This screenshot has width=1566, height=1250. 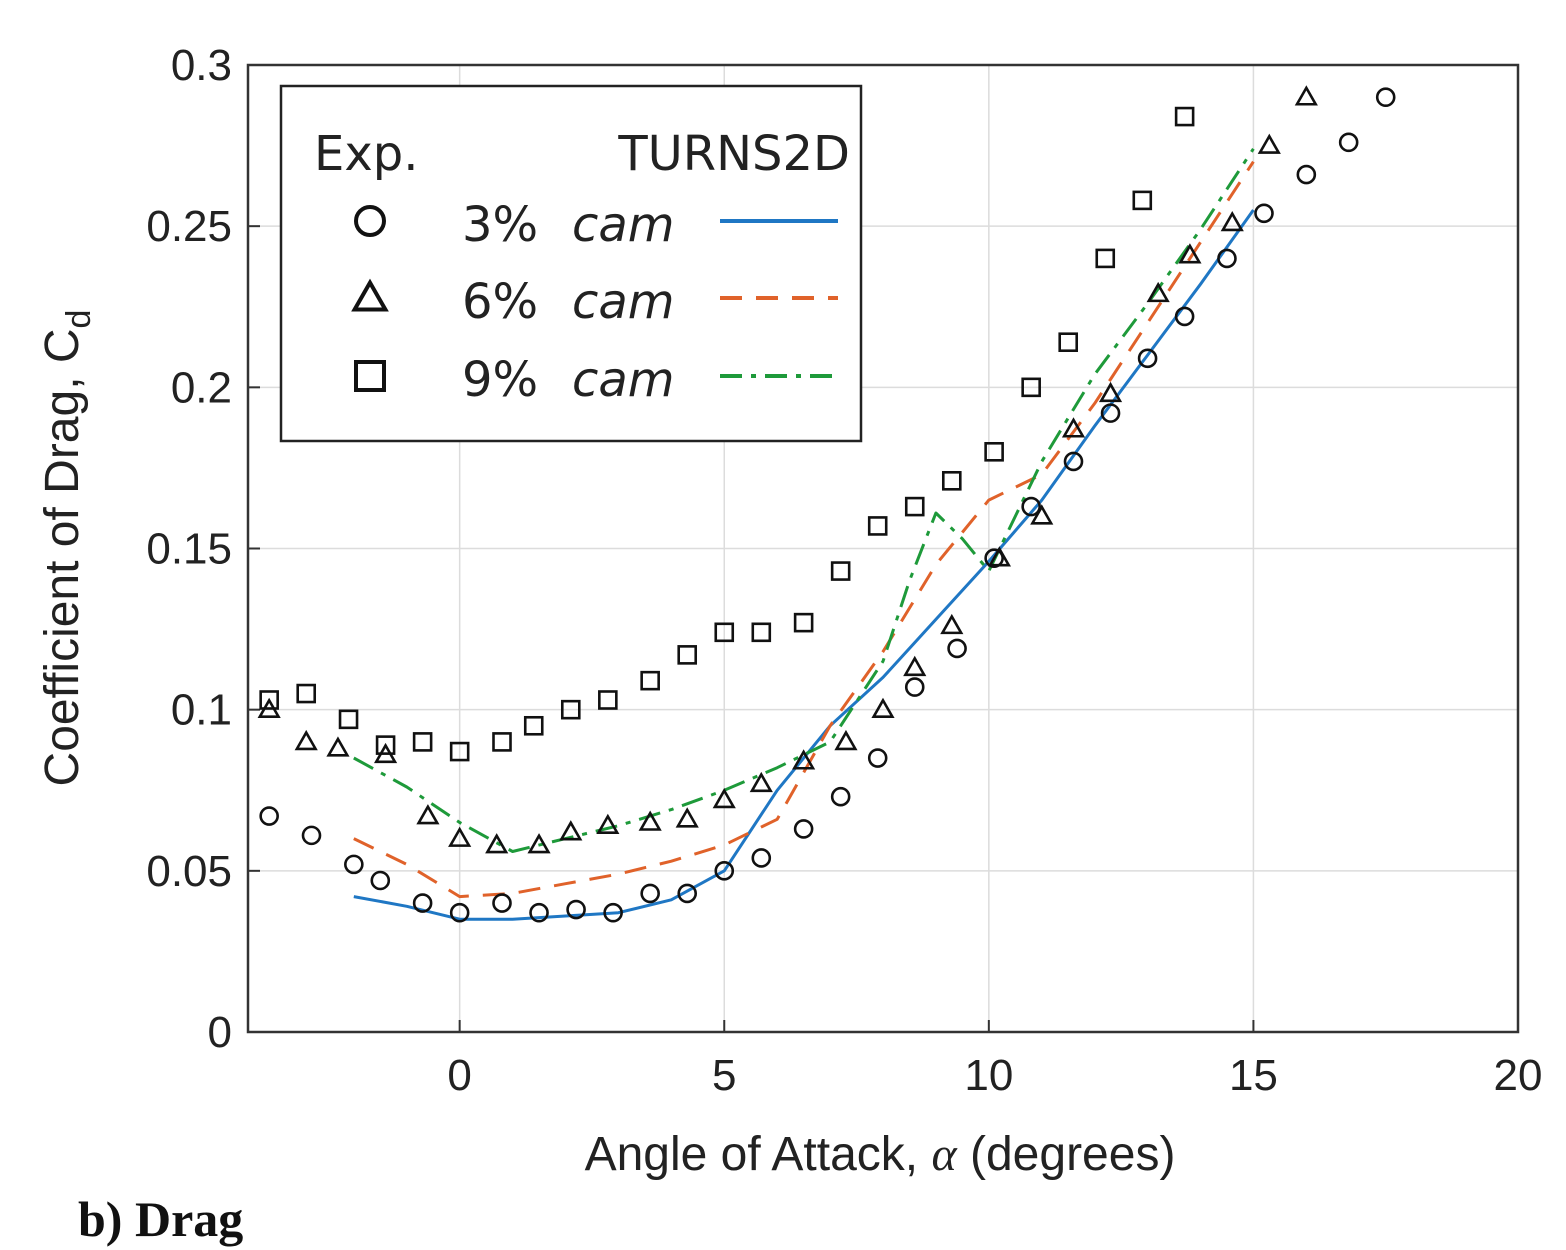 What do you see at coordinates (994, 1060) in the screenshot?
I see `x-axis: 0 5 10 15 20` at bounding box center [994, 1060].